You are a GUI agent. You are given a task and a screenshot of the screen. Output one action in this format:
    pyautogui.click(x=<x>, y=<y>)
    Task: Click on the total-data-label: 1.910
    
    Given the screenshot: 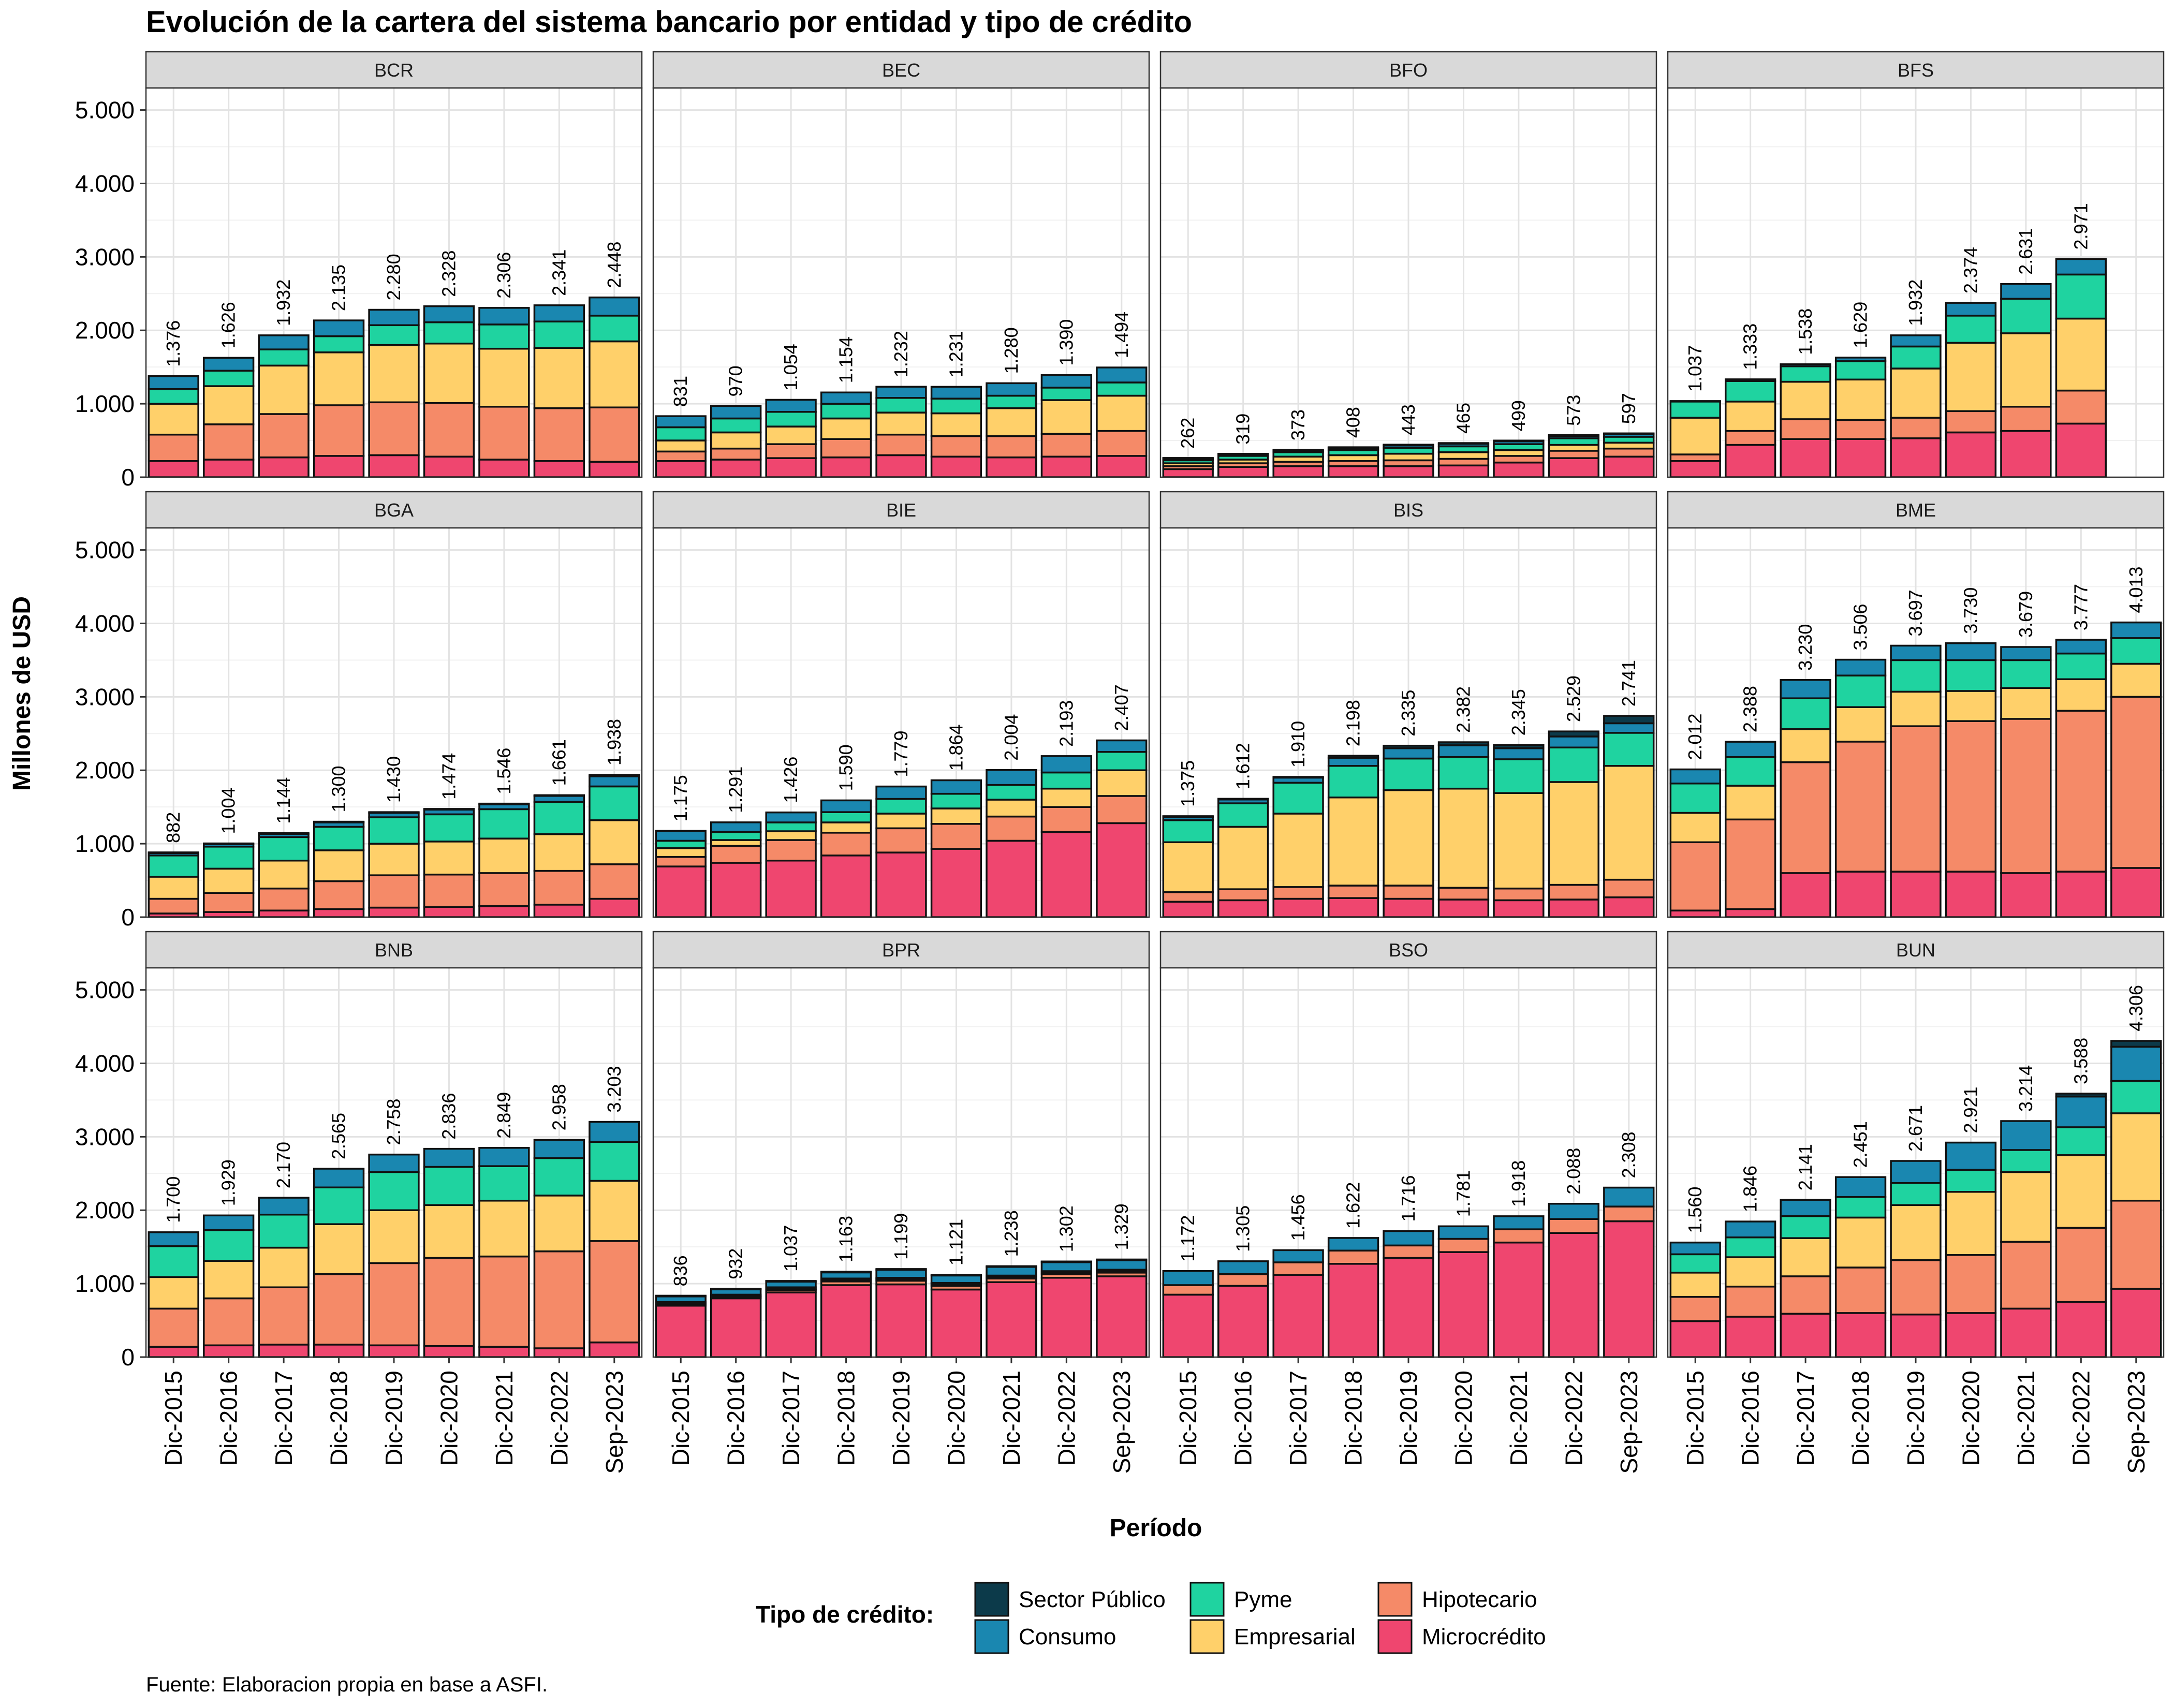 What is the action you would take?
    pyautogui.click(x=1298, y=744)
    